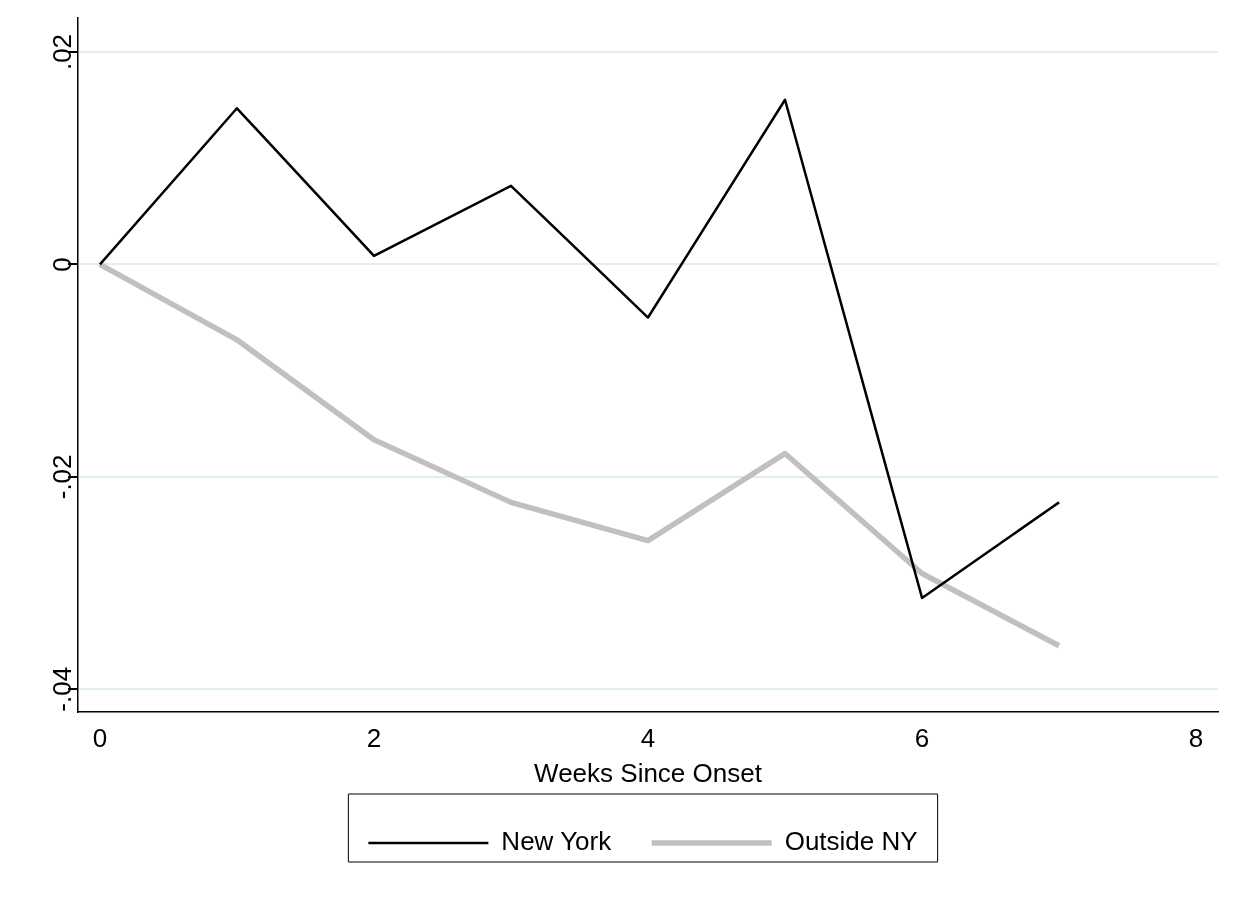  I want to click on y-tick-label: -.04, so click(62, 689).